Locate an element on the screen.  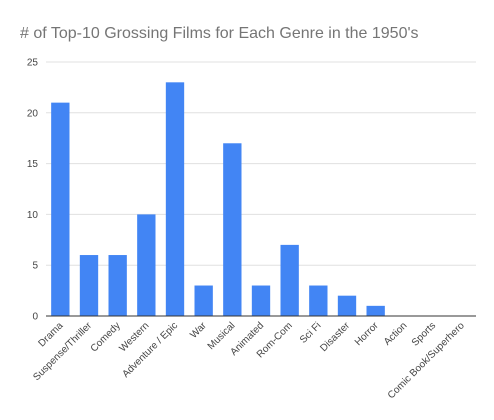
y-tick-label: 20 is located at coordinates (33, 113).